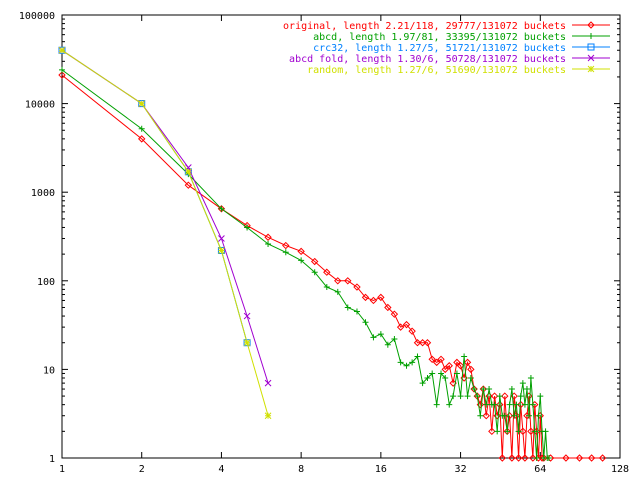 The height and width of the screenshot is (480, 640). Describe the element at coordinates (381, 469) in the screenshot. I see `x-tick-label: 16` at that location.